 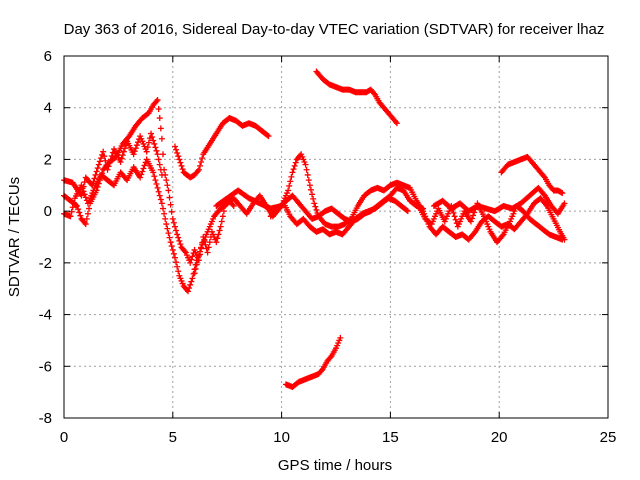 I want to click on y-tick-label: 6, so click(x=48, y=56).